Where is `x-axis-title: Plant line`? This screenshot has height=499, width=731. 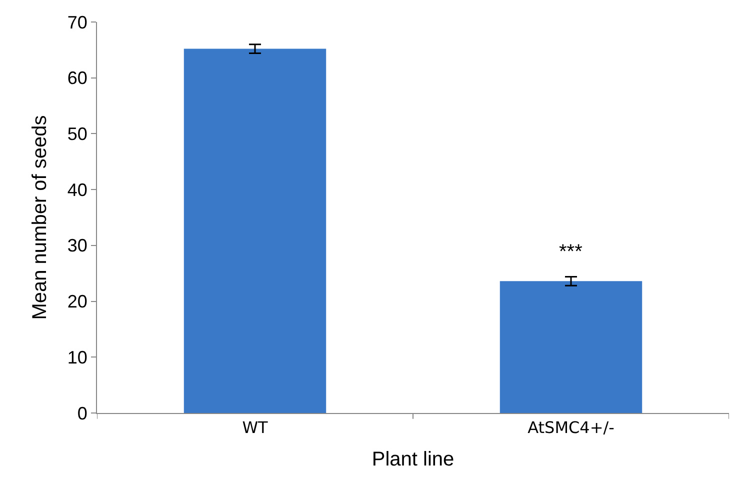
x-axis-title: Plant line is located at coordinates (413, 459).